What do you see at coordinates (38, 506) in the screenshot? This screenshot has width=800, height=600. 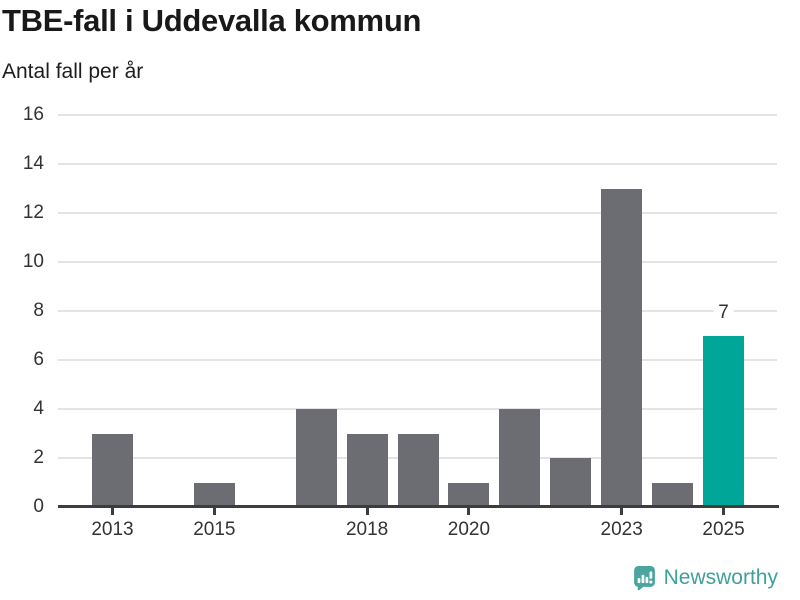 I see `y-axis-label-0: 0` at bounding box center [38, 506].